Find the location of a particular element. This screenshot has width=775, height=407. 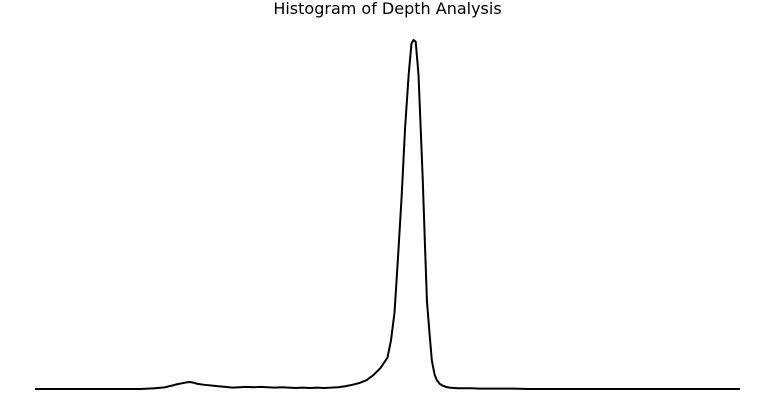

chart-title: Histogram of Depth Analysis is located at coordinates (387, 9).